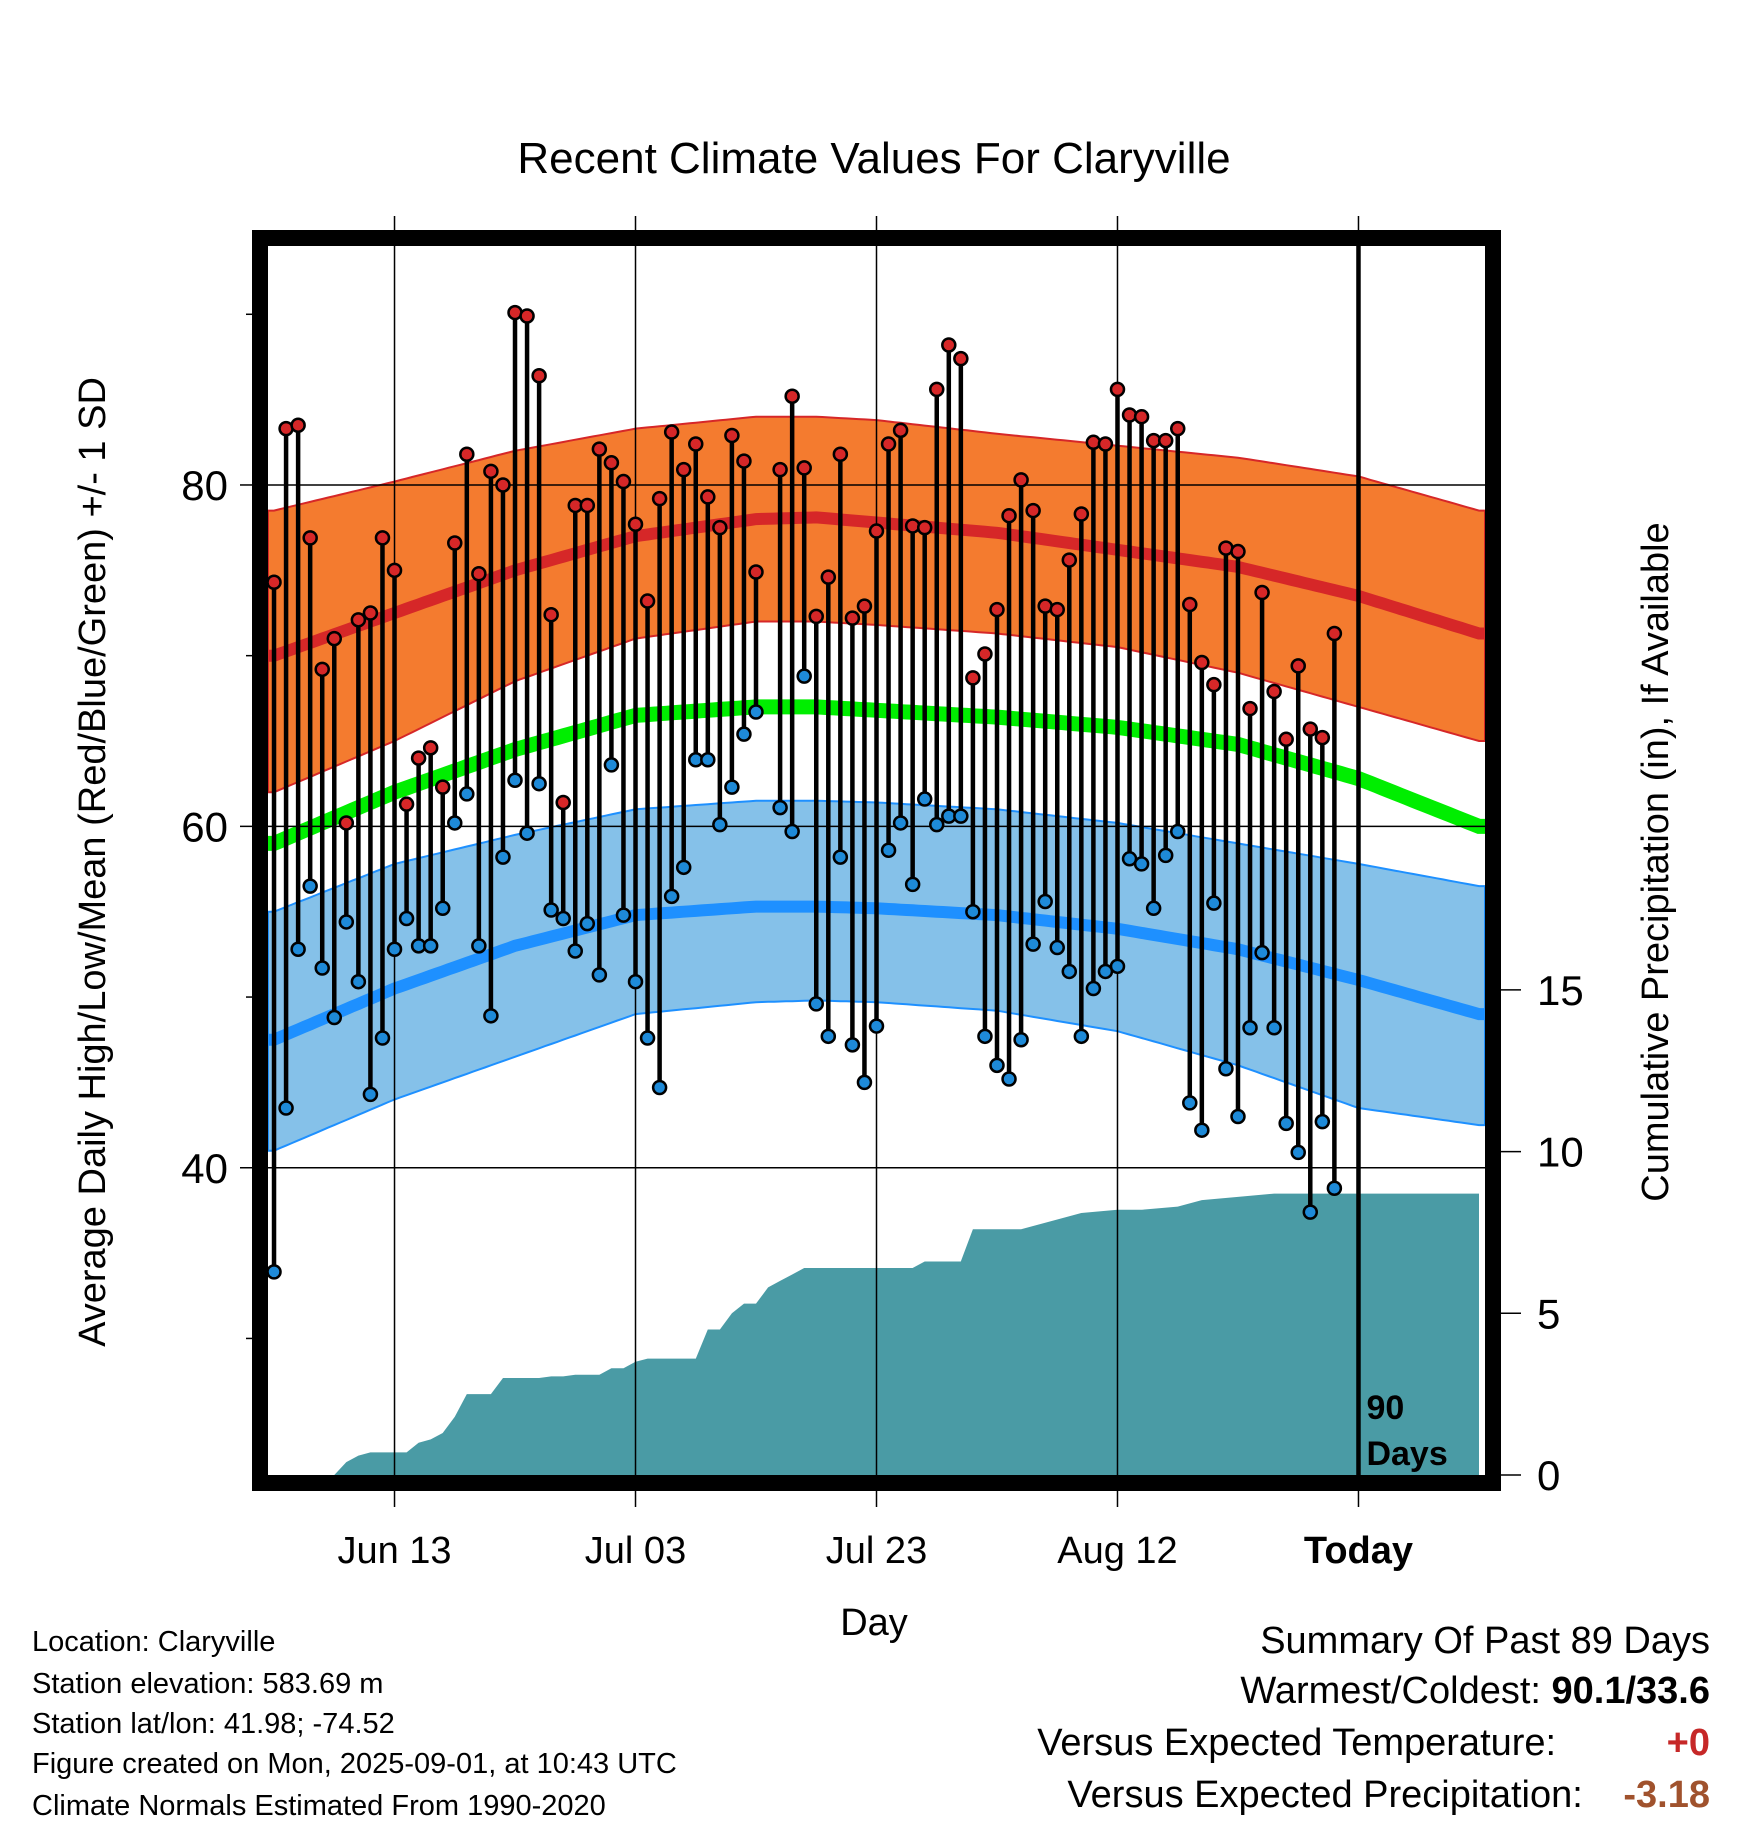 The height and width of the screenshot is (1828, 1748). I want to click on x-axis-label: Day, so click(874, 1623).